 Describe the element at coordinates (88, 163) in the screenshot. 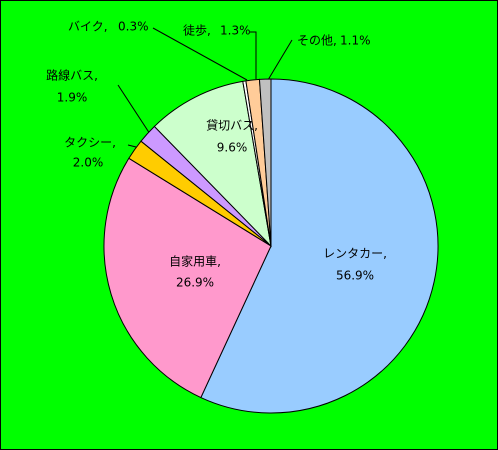

I see `value-label: 2.0%` at that location.